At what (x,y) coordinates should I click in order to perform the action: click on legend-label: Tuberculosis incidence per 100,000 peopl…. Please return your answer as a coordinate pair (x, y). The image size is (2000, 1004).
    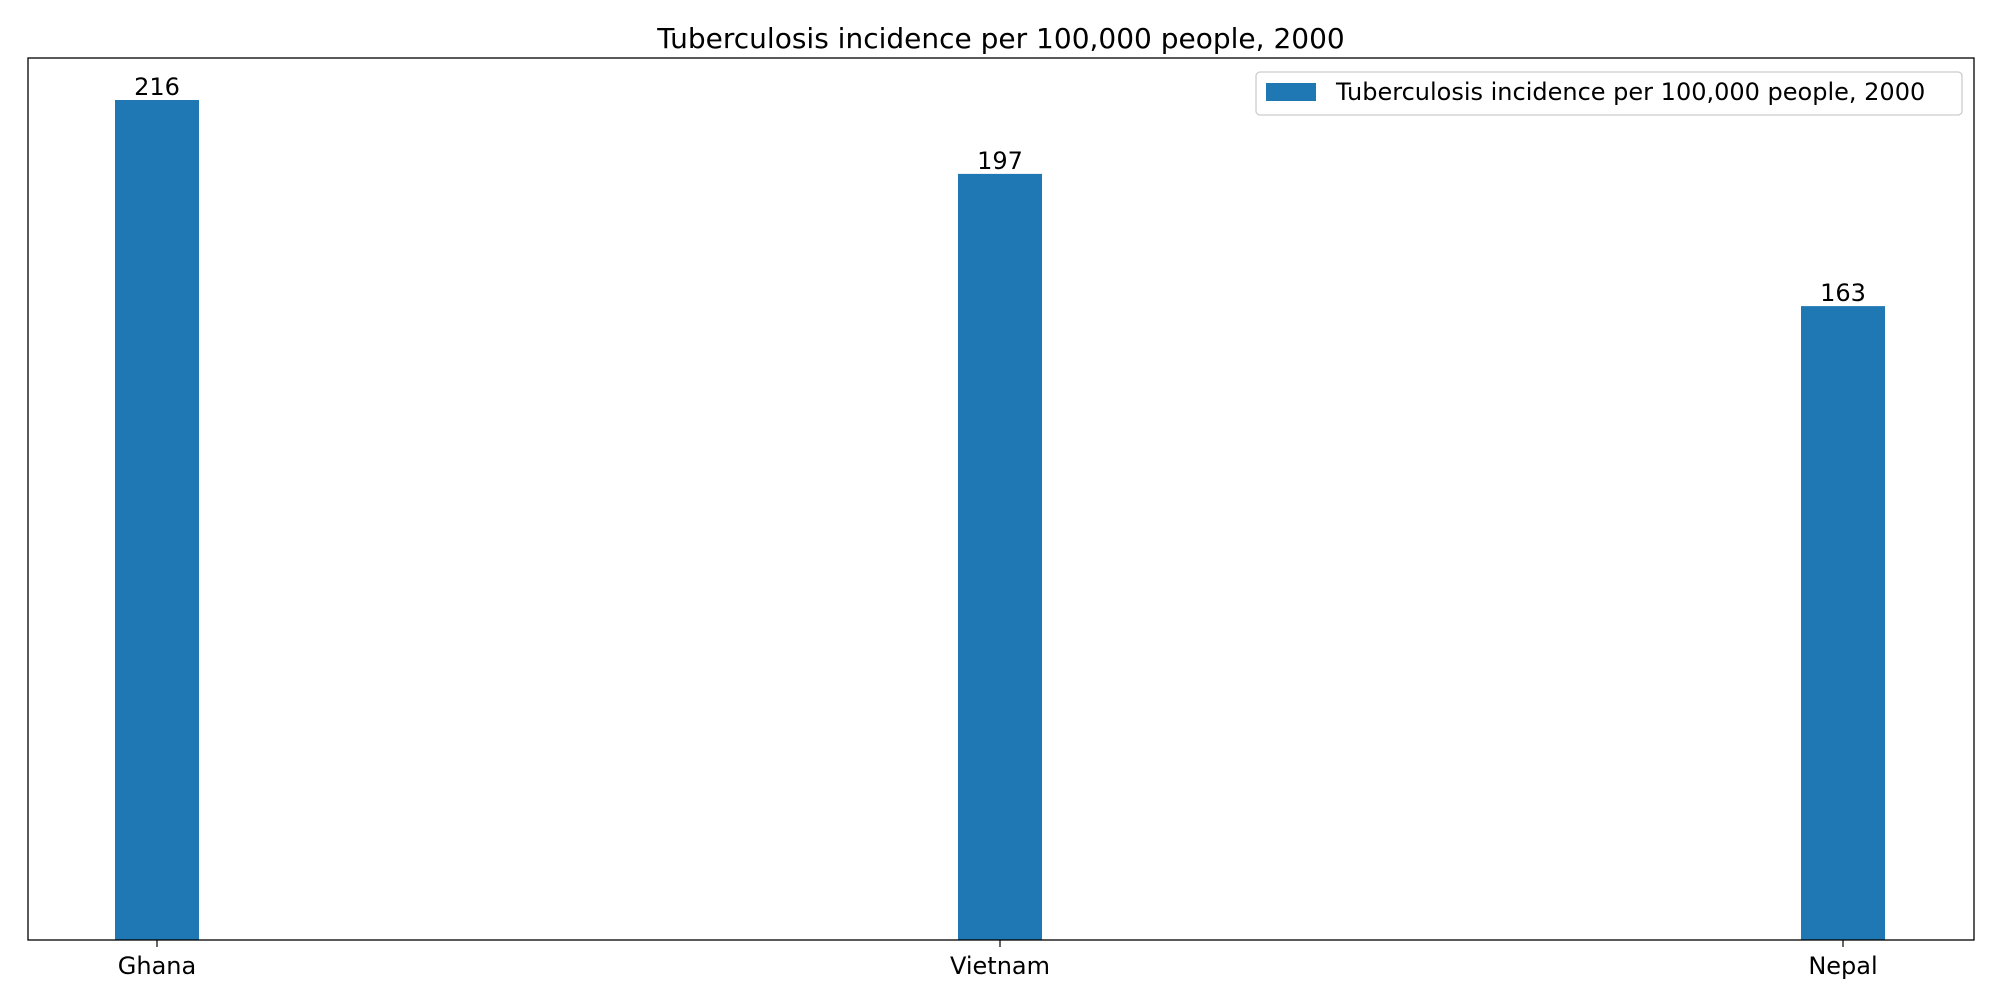
    Looking at the image, I should click on (1630, 92).